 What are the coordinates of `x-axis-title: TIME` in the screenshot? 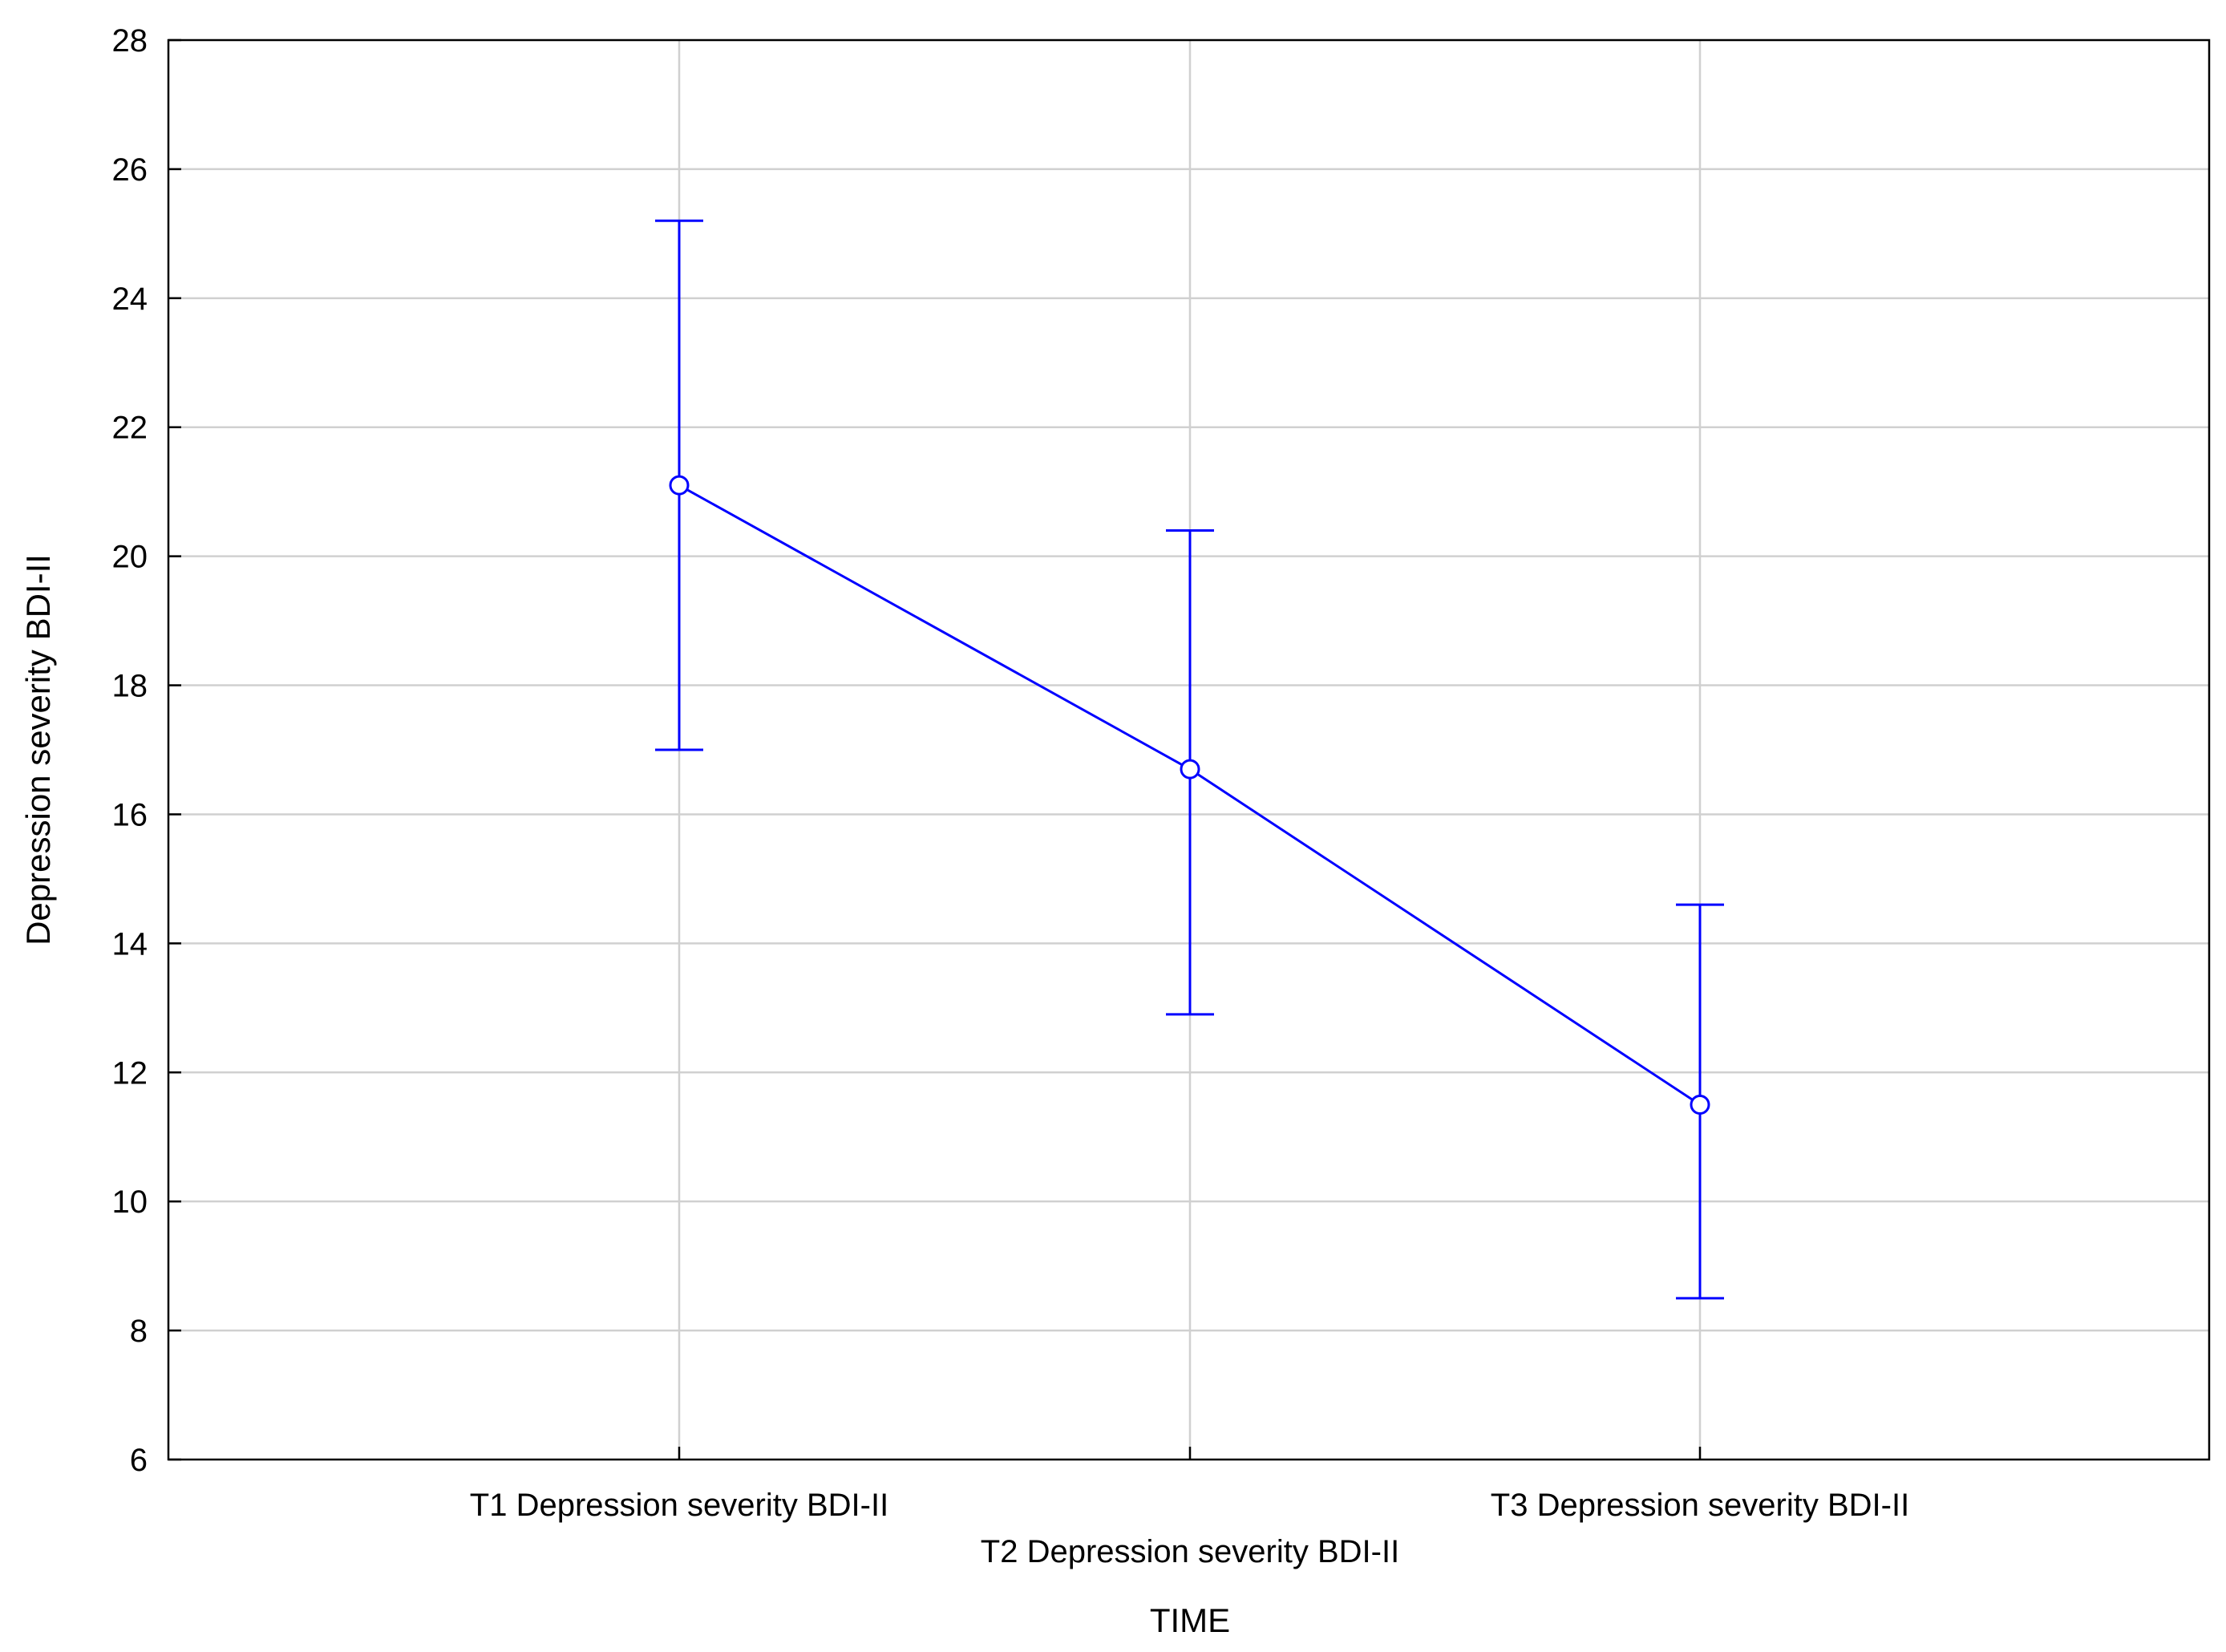 It's located at (1190, 1620).